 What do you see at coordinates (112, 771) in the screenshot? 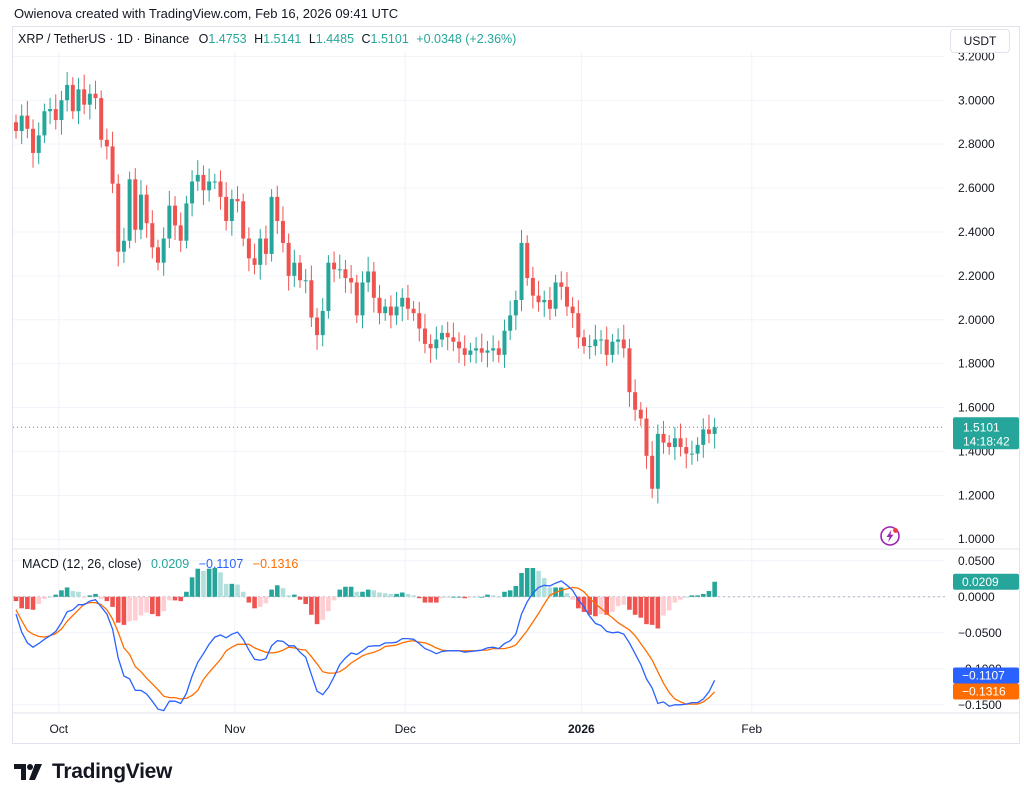
I see `brand-name: TradingView` at bounding box center [112, 771].